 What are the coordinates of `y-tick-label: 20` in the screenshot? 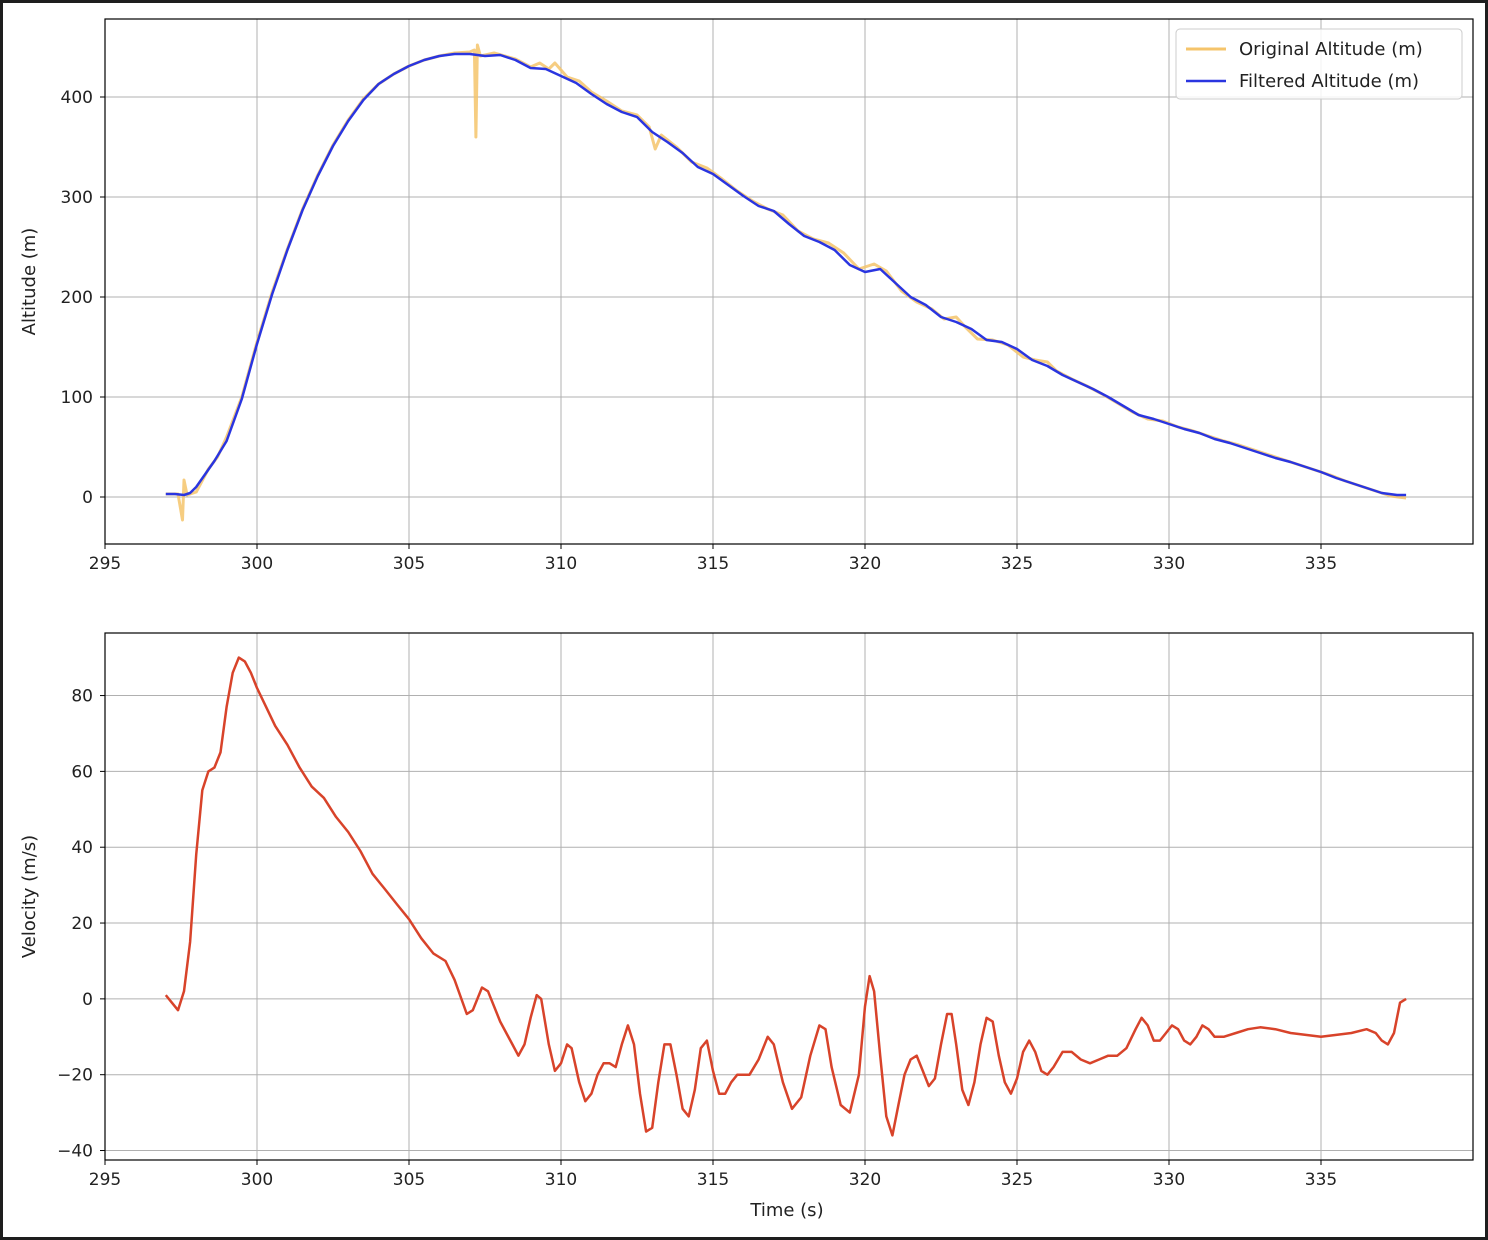 It's located at (82, 924).